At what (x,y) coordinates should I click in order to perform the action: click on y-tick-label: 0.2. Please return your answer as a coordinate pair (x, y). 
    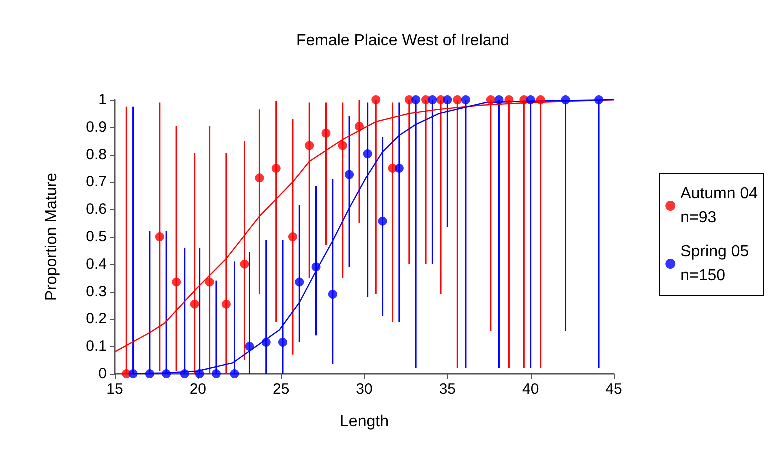
    Looking at the image, I should click on (96, 319).